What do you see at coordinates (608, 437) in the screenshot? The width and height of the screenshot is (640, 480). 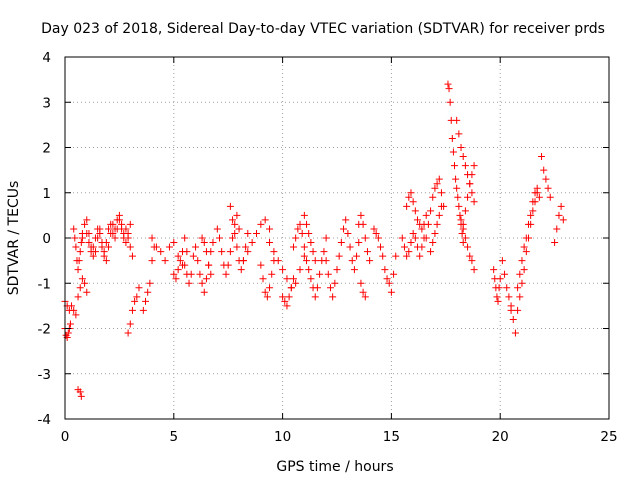 I see `x-tick-label: 25` at bounding box center [608, 437].